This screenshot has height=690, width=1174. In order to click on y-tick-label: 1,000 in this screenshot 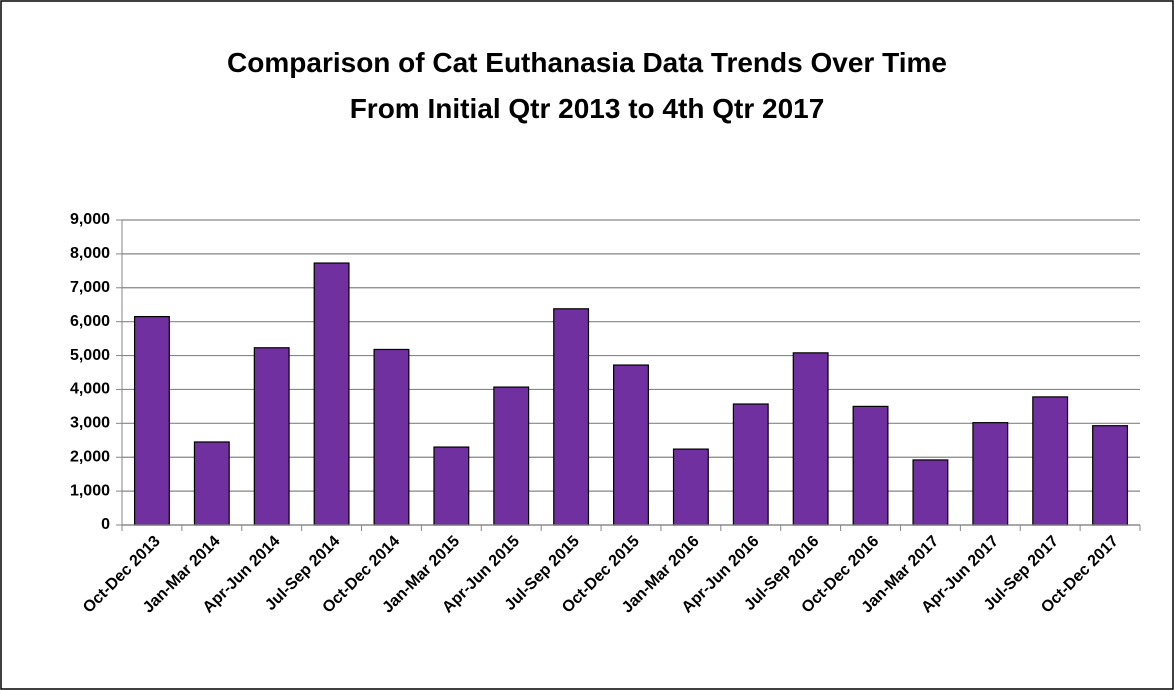, I will do `click(90, 490)`.